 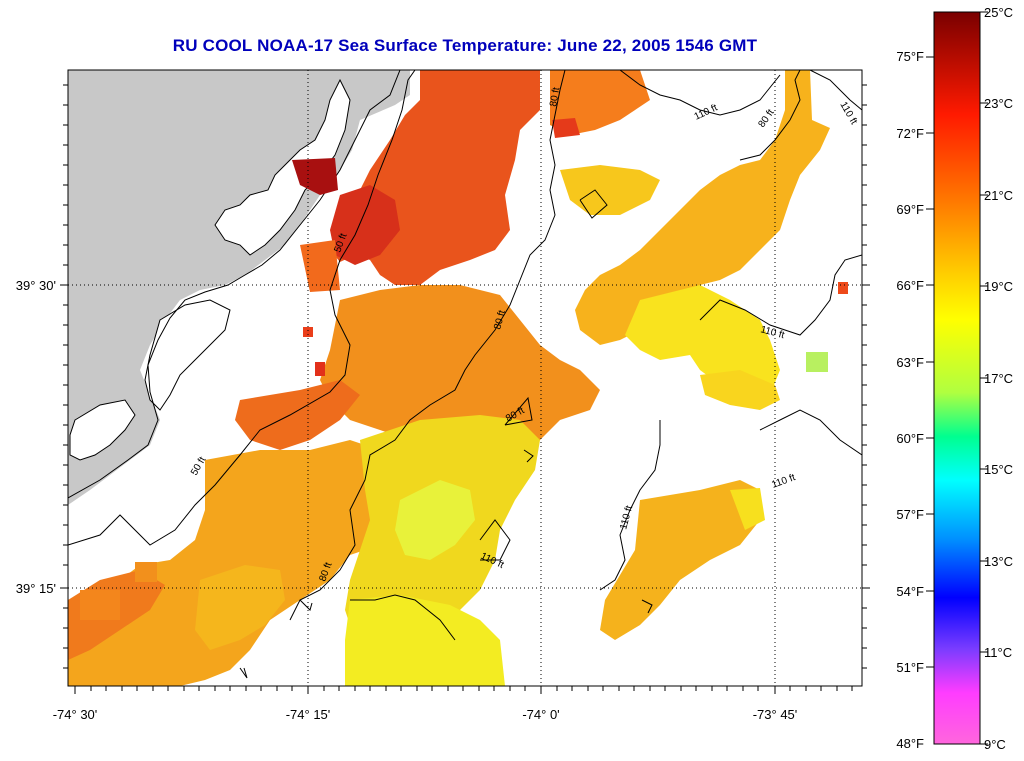 I want to click on colorbar-label-f: 72°F, so click(x=910, y=133).